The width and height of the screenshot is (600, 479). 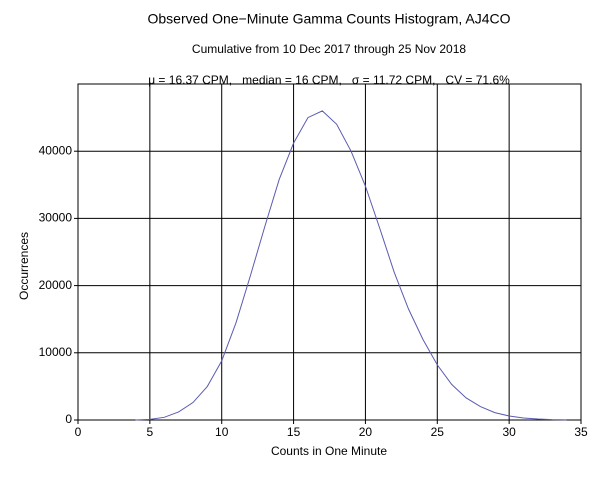 I want to click on x-tick-label: 0, so click(x=78, y=432).